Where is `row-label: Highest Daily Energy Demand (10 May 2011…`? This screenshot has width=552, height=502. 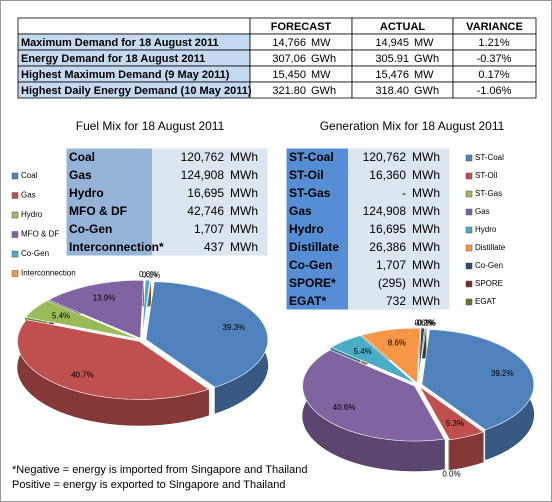
row-label: Highest Daily Energy Demand (10 May 2011… is located at coordinates (136, 91).